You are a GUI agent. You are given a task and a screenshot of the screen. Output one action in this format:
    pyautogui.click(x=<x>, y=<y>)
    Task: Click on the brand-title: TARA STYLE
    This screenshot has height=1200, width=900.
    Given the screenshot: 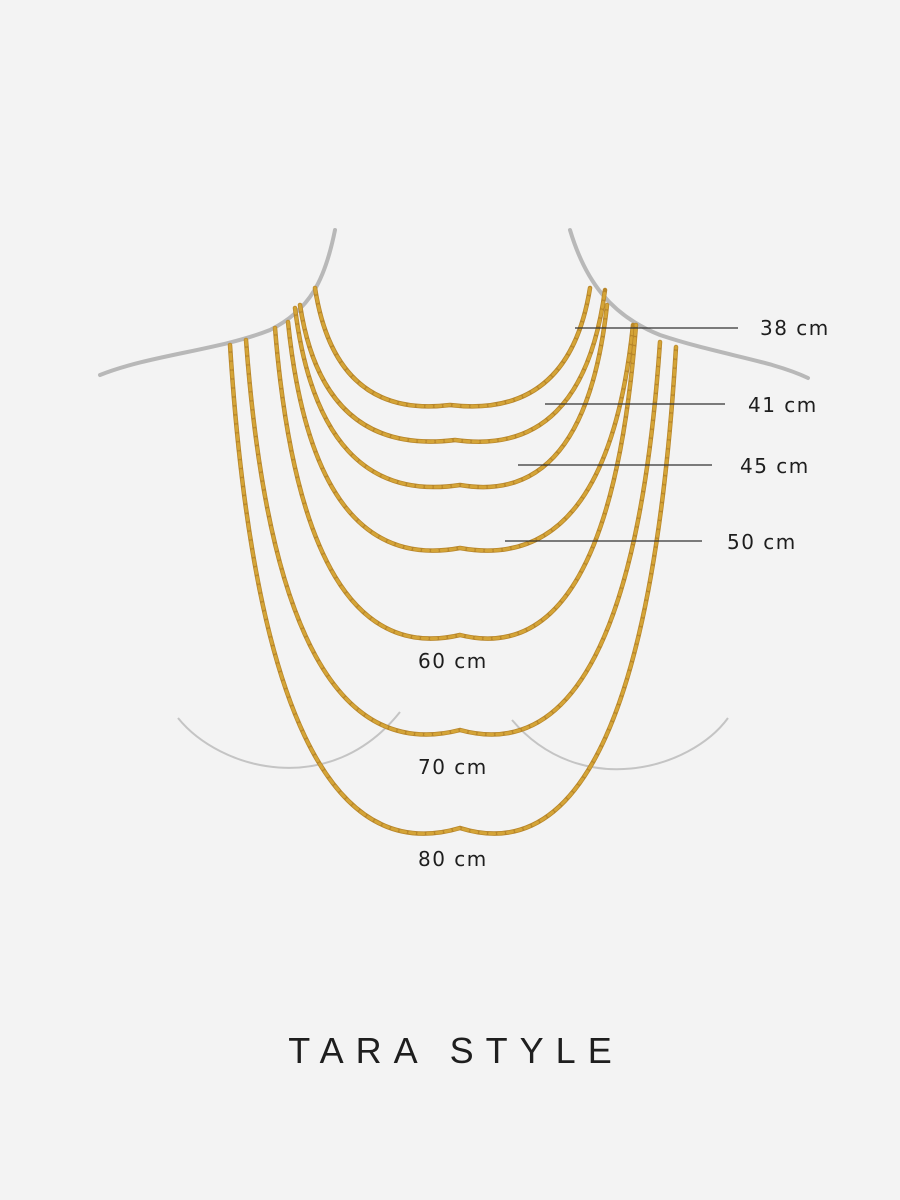 What is the action you would take?
    pyautogui.click(x=456, y=1050)
    